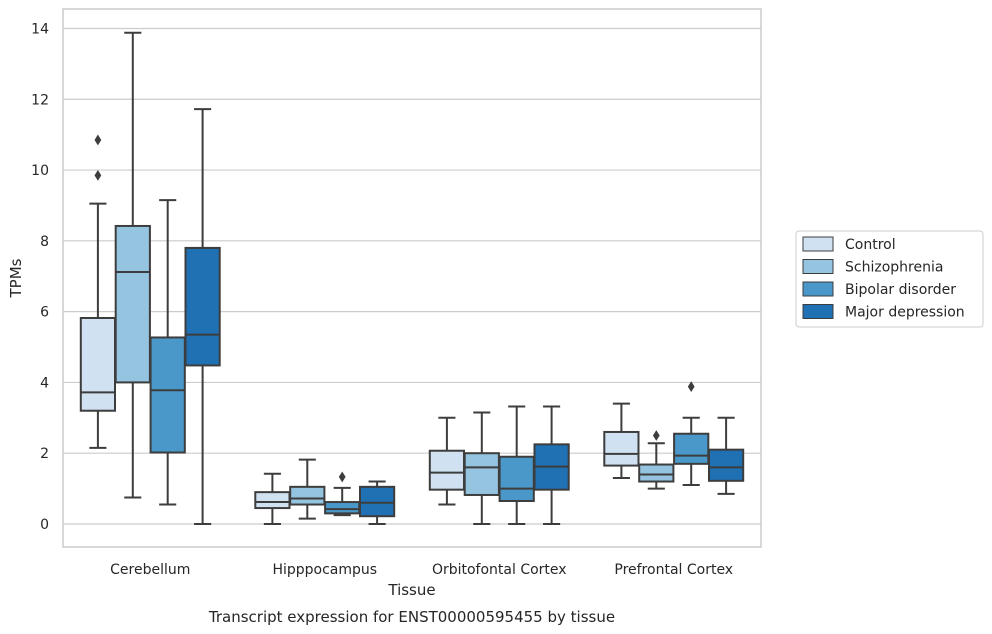 The width and height of the screenshot is (992, 634). What do you see at coordinates (411, 590) in the screenshot?
I see `x-axis-label: Tissue` at bounding box center [411, 590].